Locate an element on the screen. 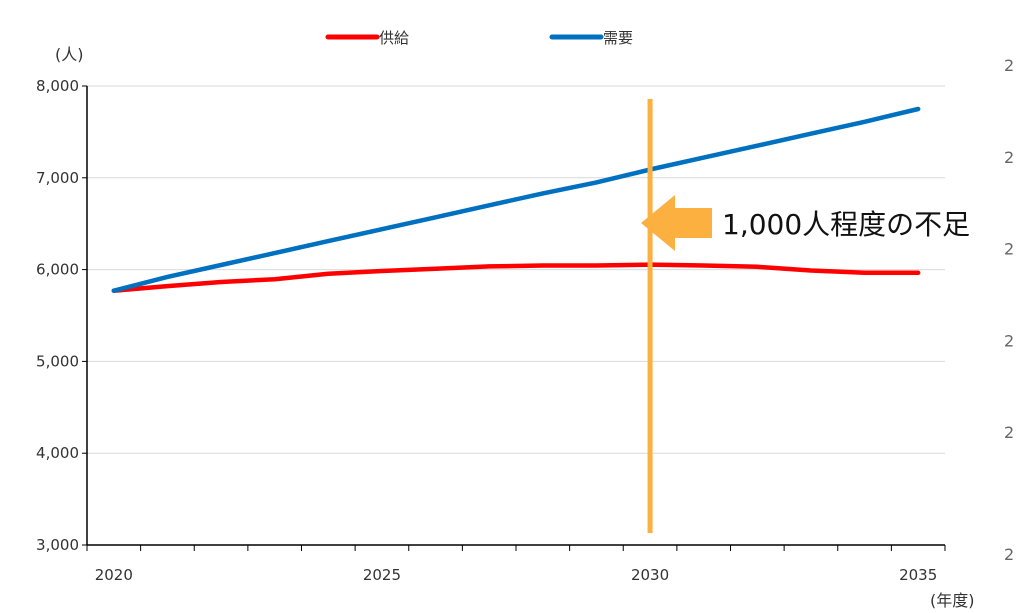 Image resolution: width=1019 pixels, height=613 pixels. left-arrow-icon is located at coordinates (676, 223).